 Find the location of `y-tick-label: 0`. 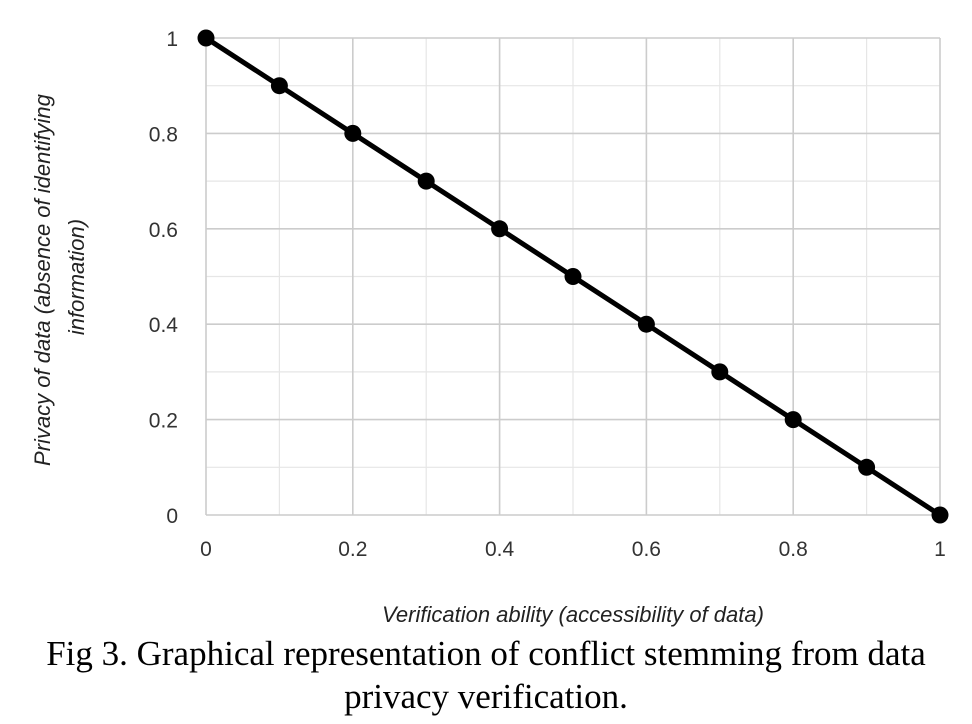

y-tick-label: 0 is located at coordinates (172, 516).